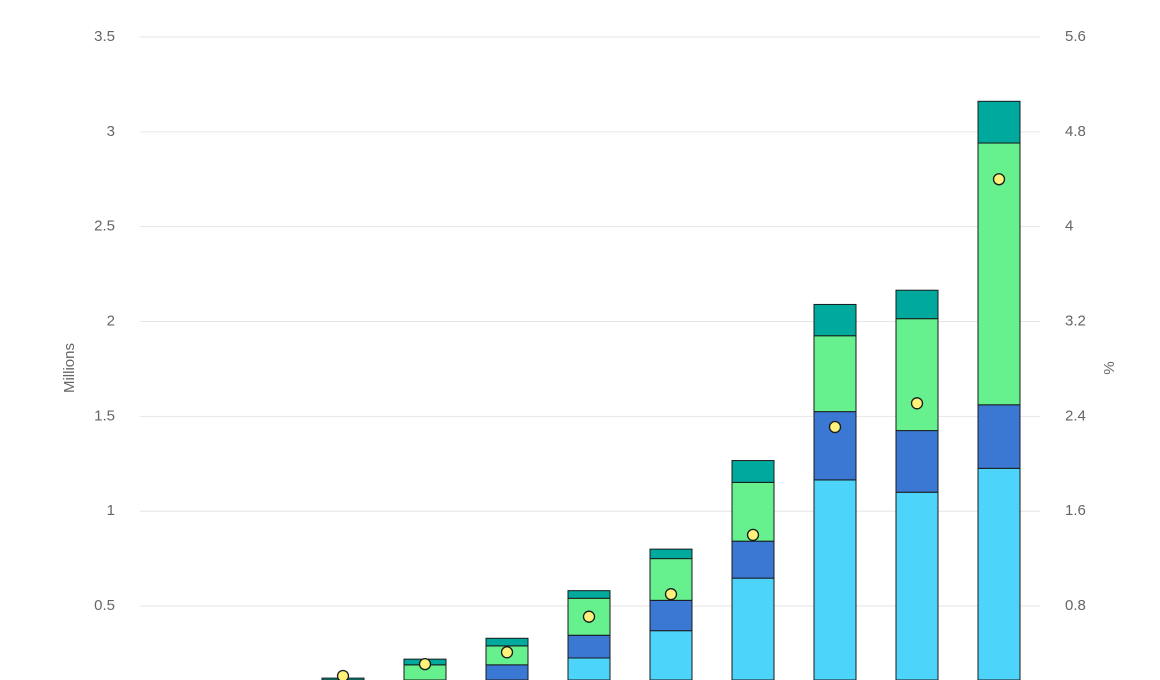  I want to click on y2-tick-label: 2.4, so click(1075, 415).